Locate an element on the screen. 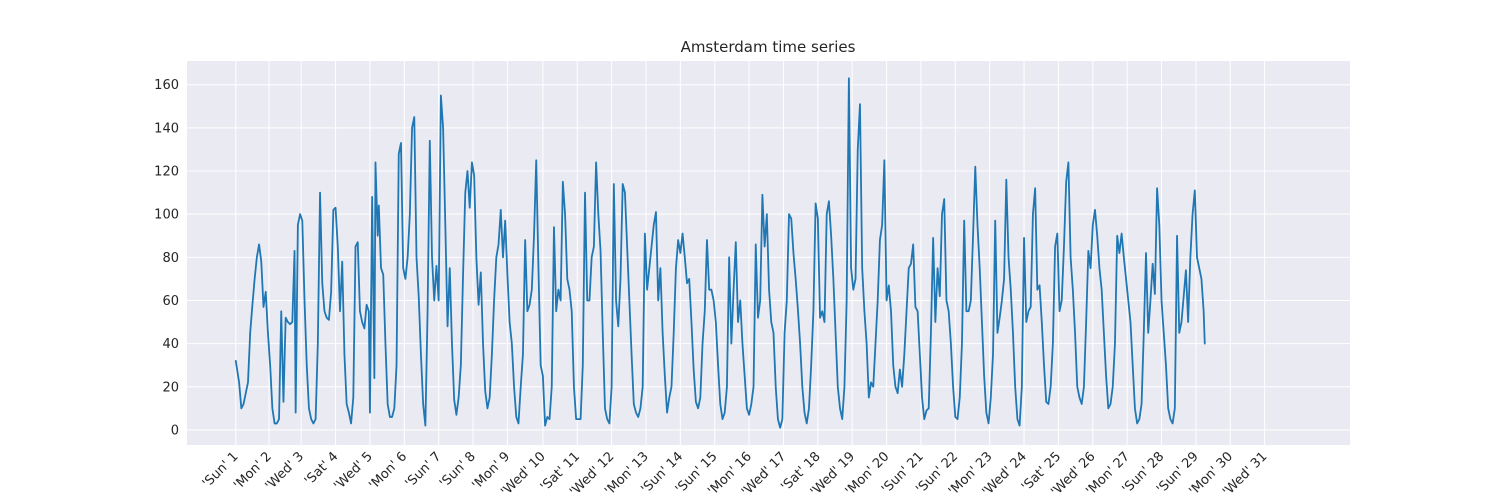 The image size is (1500, 500). x-tick-label: 'Wed' 5 is located at coordinates (353, 471).